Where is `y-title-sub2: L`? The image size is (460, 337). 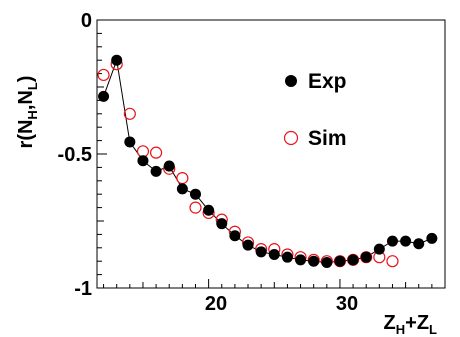 y-title-sub2: L is located at coordinates (32, 86).